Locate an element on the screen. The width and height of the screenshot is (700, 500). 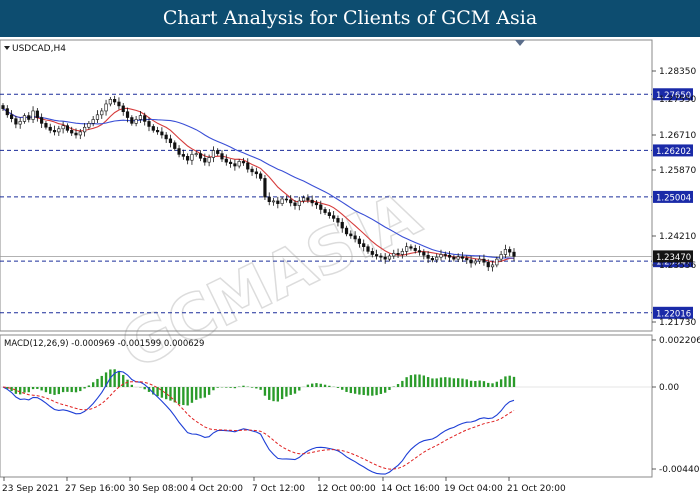
level-tag-label: 1.27650 is located at coordinates (673, 96).